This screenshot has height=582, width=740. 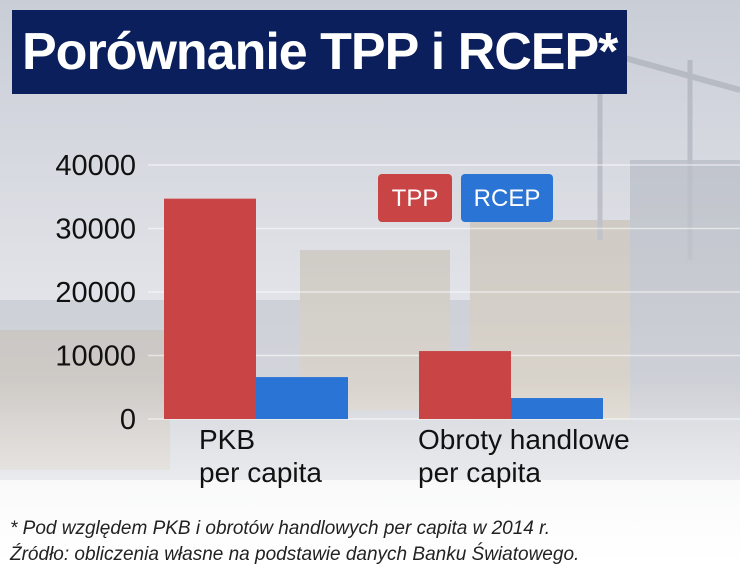 I want to click on legend-label: RCEP, so click(x=507, y=198).